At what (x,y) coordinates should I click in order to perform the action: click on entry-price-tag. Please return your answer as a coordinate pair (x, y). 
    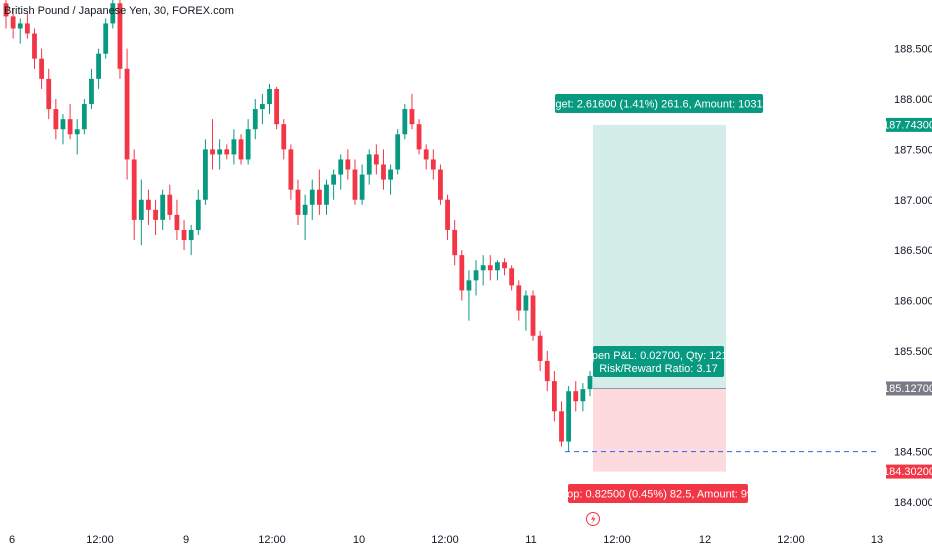
    Looking at the image, I should click on (909, 388).